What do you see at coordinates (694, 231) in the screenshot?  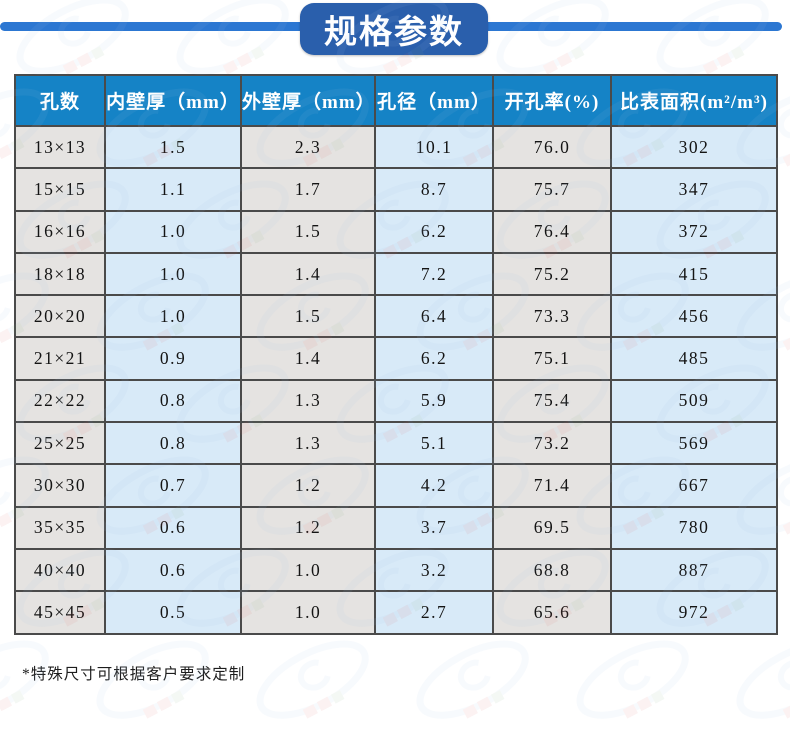 I see `value-cell: 372` at bounding box center [694, 231].